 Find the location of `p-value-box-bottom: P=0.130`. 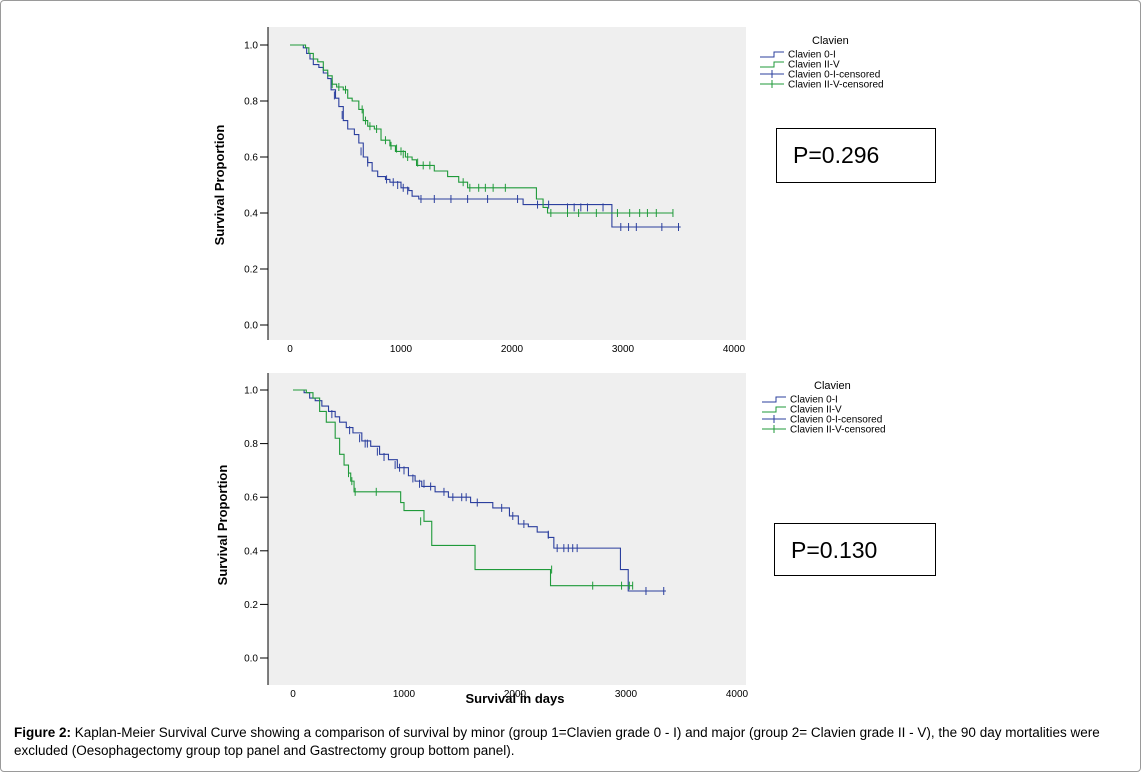

p-value-box-bottom: P=0.130 is located at coordinates (855, 549).